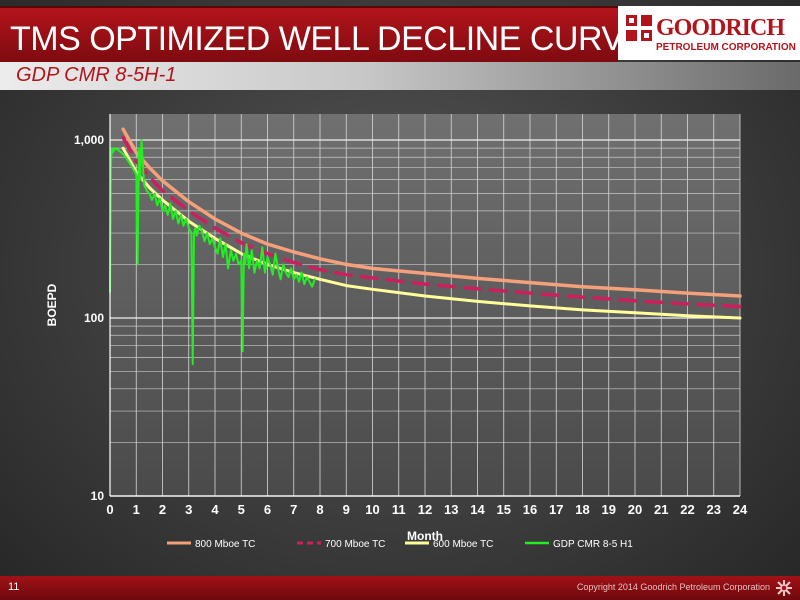 Image resolution: width=800 pixels, height=600 pixels. I want to click on x-tick-label: 18, so click(582, 509).